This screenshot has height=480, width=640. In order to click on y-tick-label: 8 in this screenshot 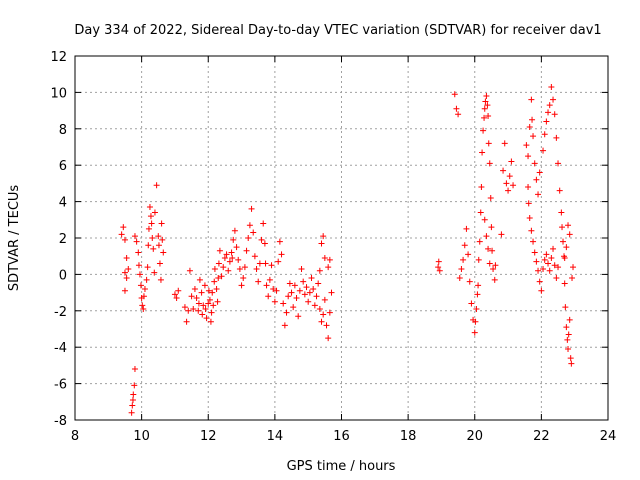, I will do `click(63, 130)`.